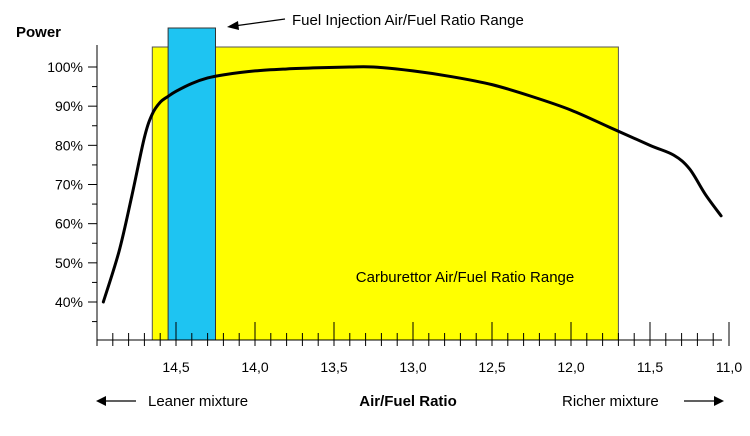 This screenshot has width=750, height=436. Describe the element at coordinates (408, 20) in the screenshot. I see `fuel-injection-range-label: Fuel Injection Air/Fuel Ratio Range` at that location.